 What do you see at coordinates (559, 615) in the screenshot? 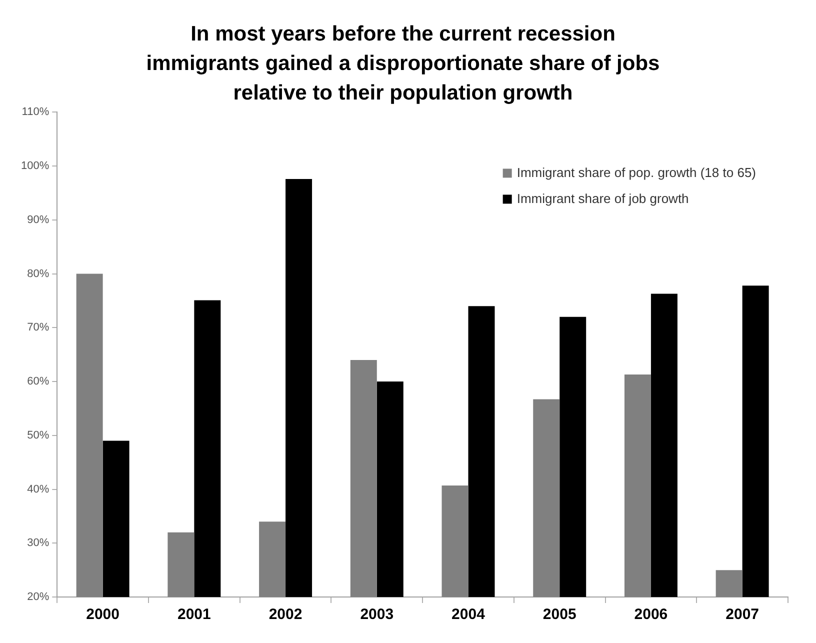
I see `x-tick-label: 2005` at bounding box center [559, 615].